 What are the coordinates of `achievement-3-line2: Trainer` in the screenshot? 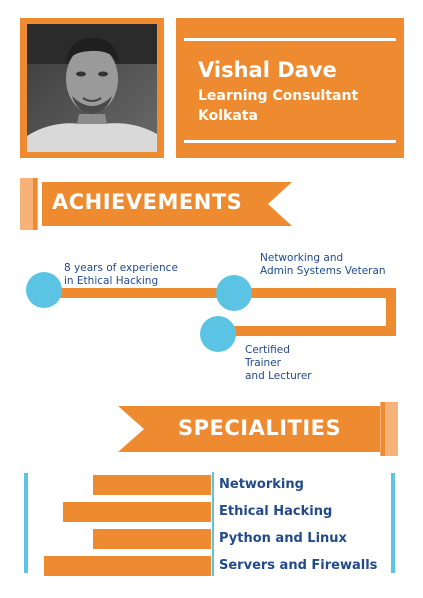 It's located at (263, 363).